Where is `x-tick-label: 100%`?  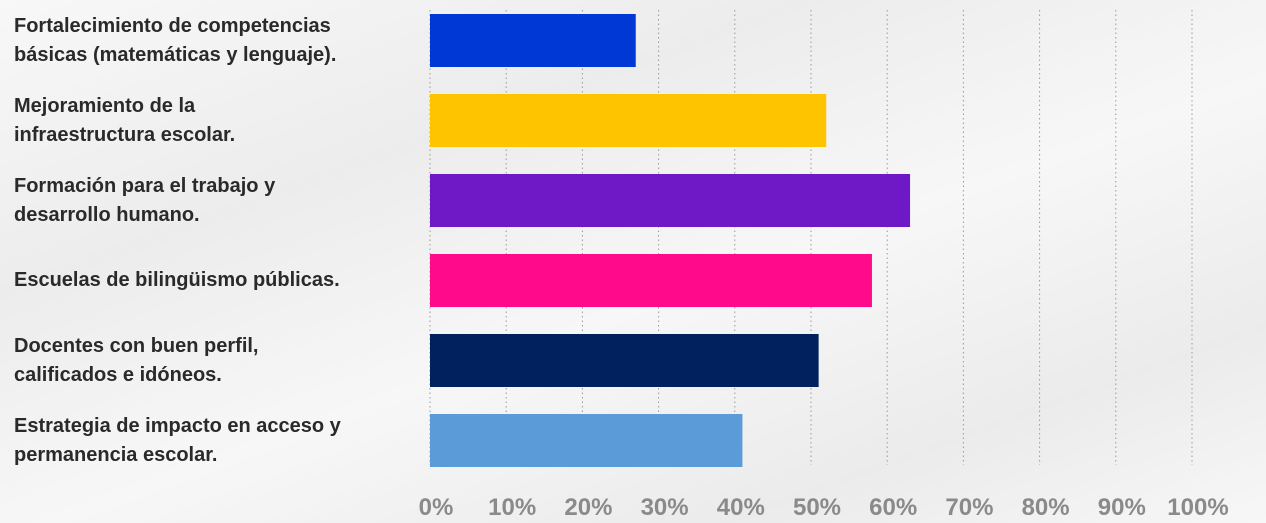
x-tick-label: 100% is located at coordinates (1197, 507).